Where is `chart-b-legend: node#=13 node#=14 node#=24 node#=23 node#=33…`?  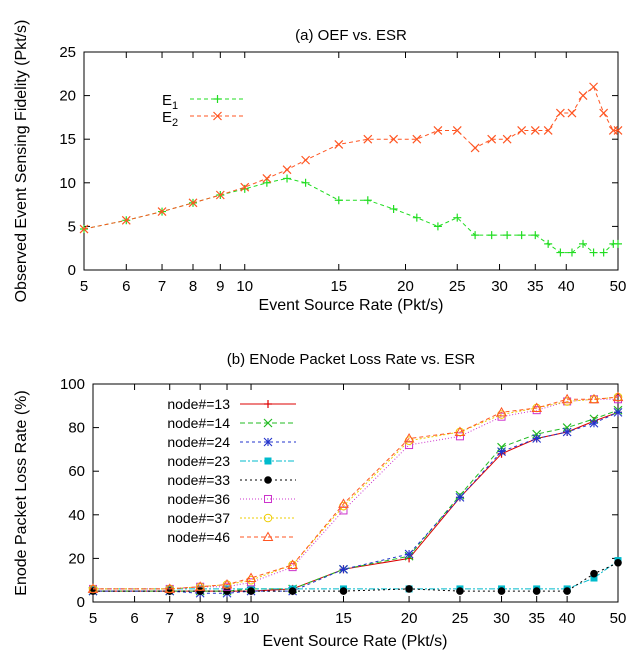 chart-b-legend: node#=13 node#=14 node#=24 node#=23 node#=33… is located at coordinates (231, 470).